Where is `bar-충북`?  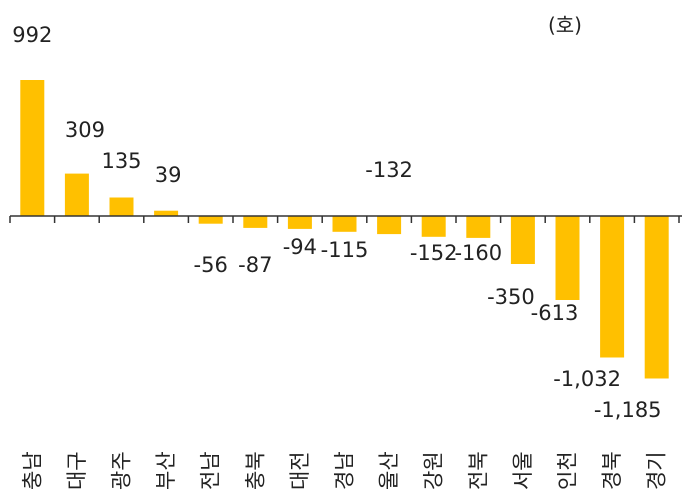
bar-충북 is located at coordinates (255, 222).